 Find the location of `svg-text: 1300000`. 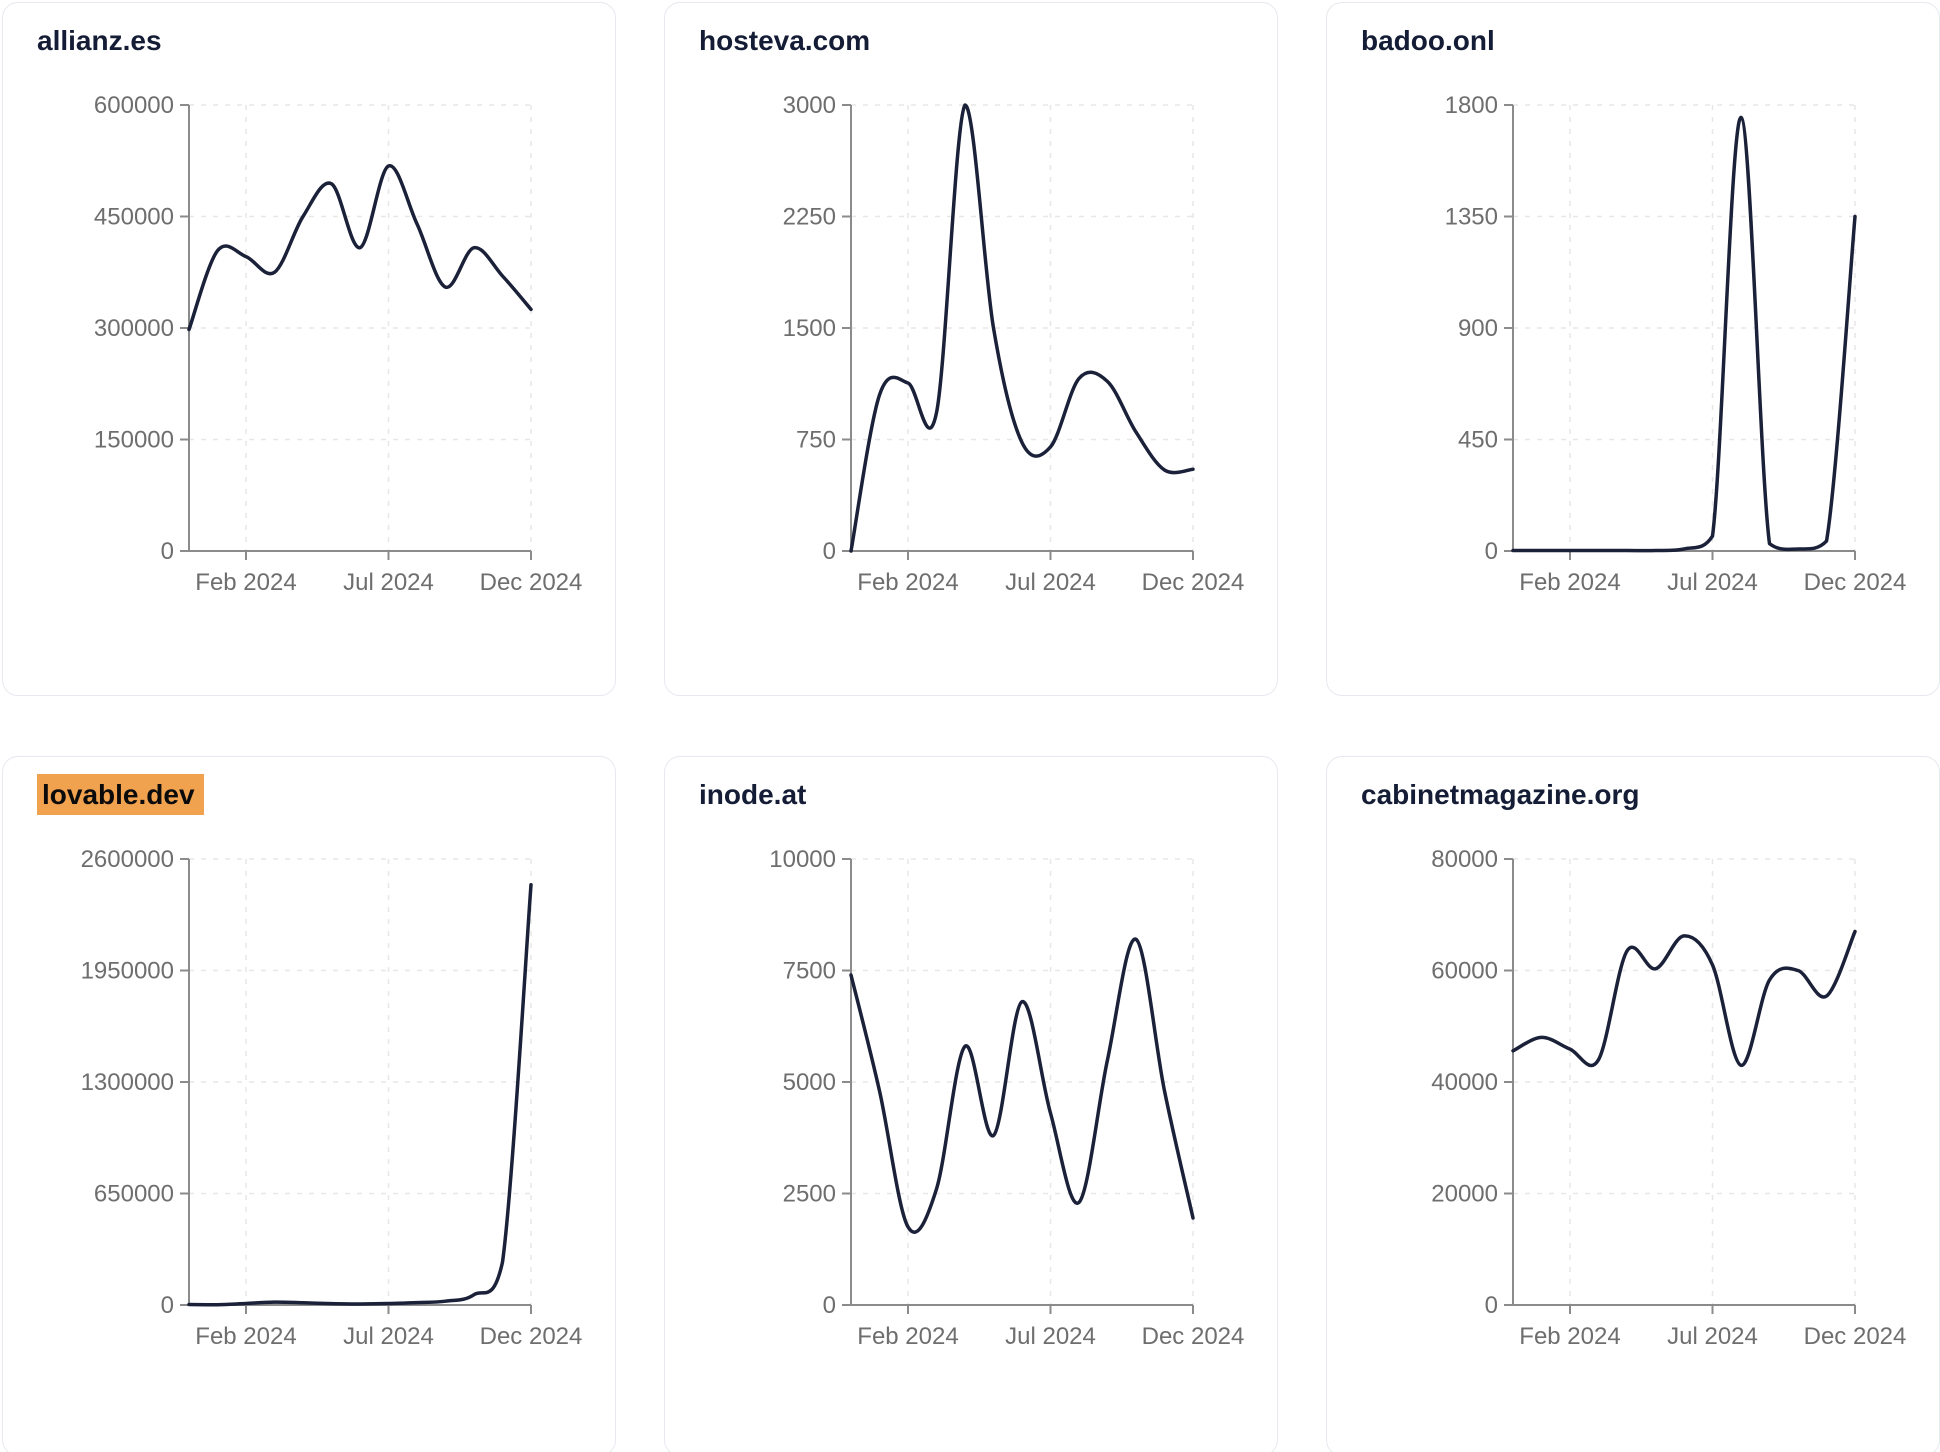

svg-text: 1300000 is located at coordinates (127, 1082).